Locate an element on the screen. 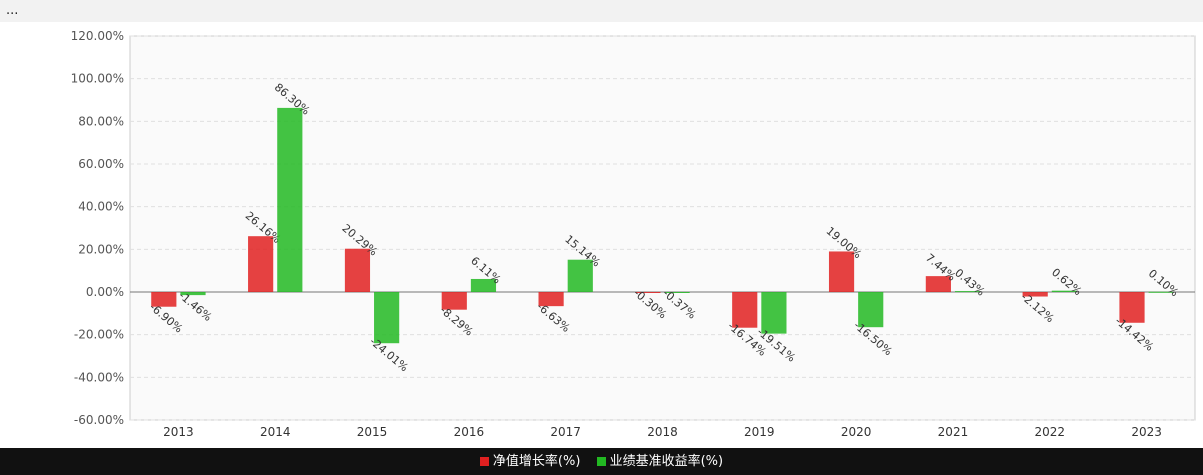  x-tick-label: 2020 is located at coordinates (856, 432).